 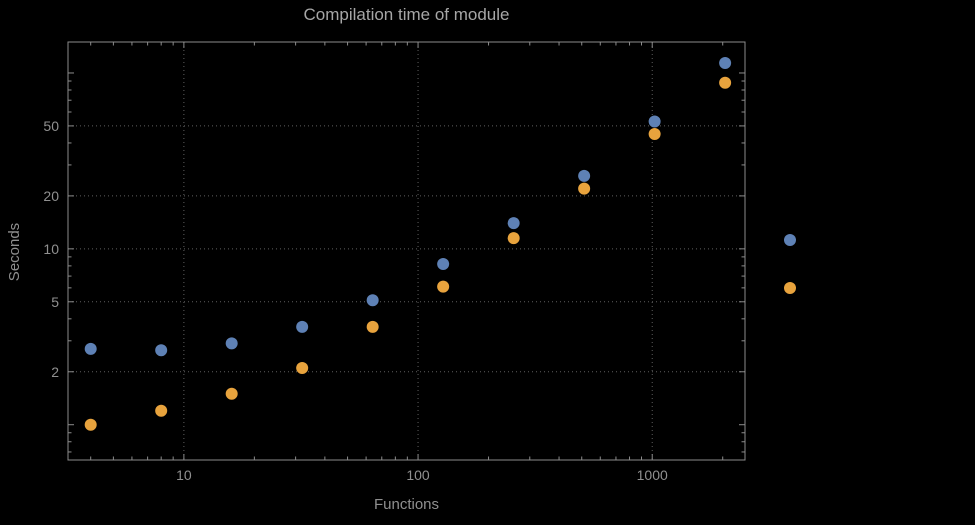 I want to click on y-tick-label: 2, so click(x=55, y=372).